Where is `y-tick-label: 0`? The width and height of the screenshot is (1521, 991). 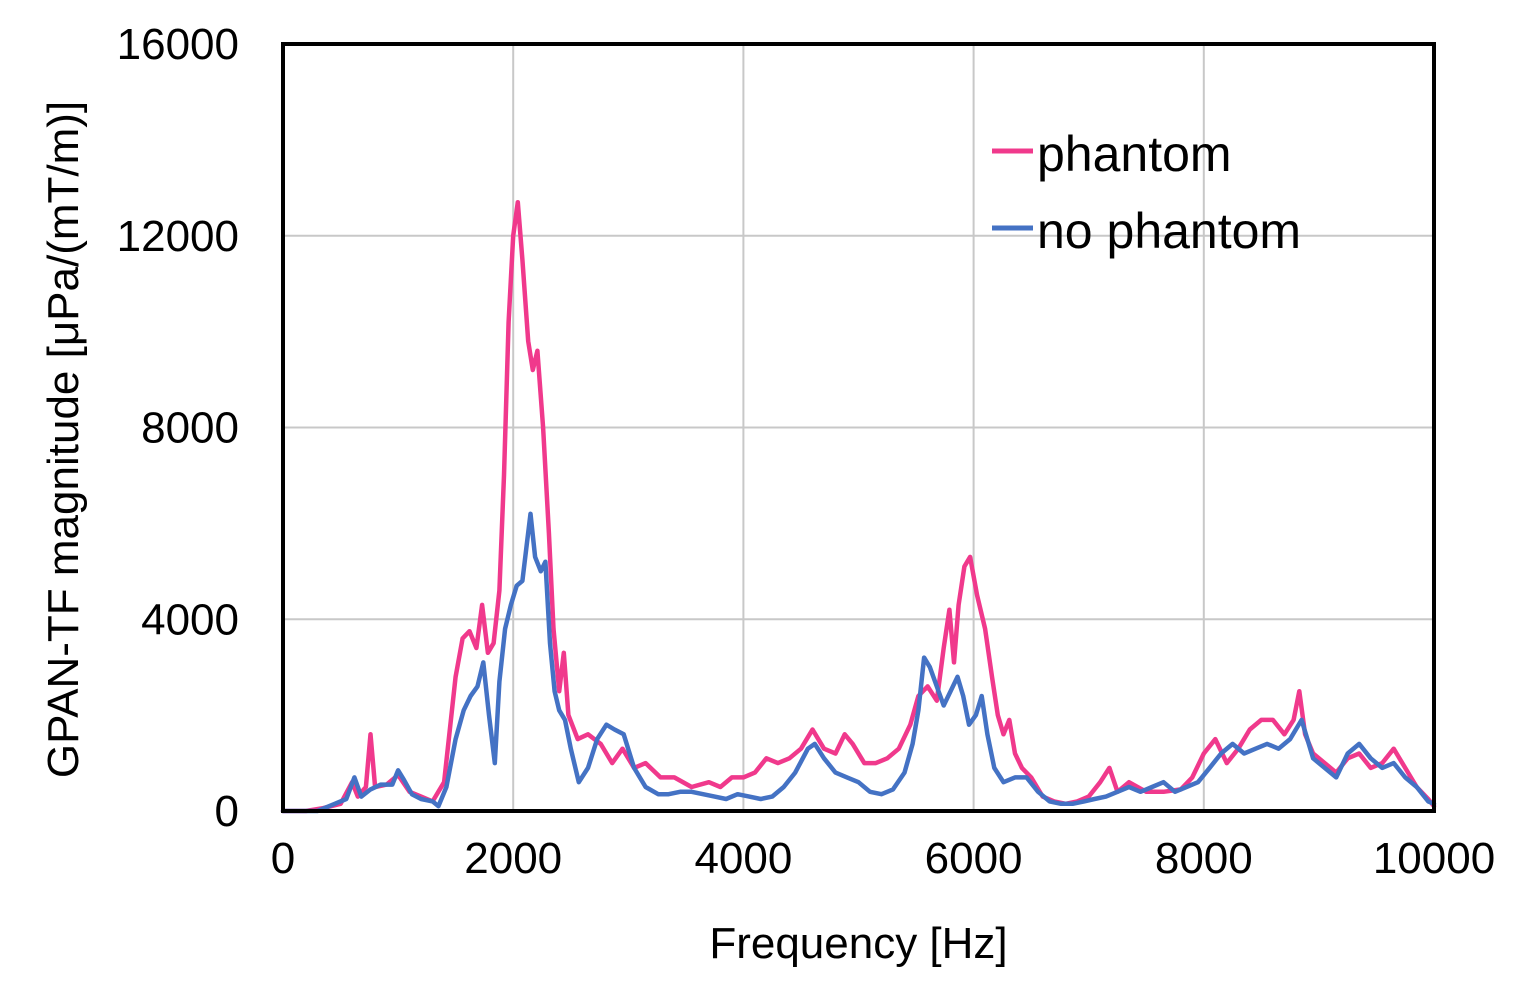 y-tick-label: 0 is located at coordinates (227, 811).